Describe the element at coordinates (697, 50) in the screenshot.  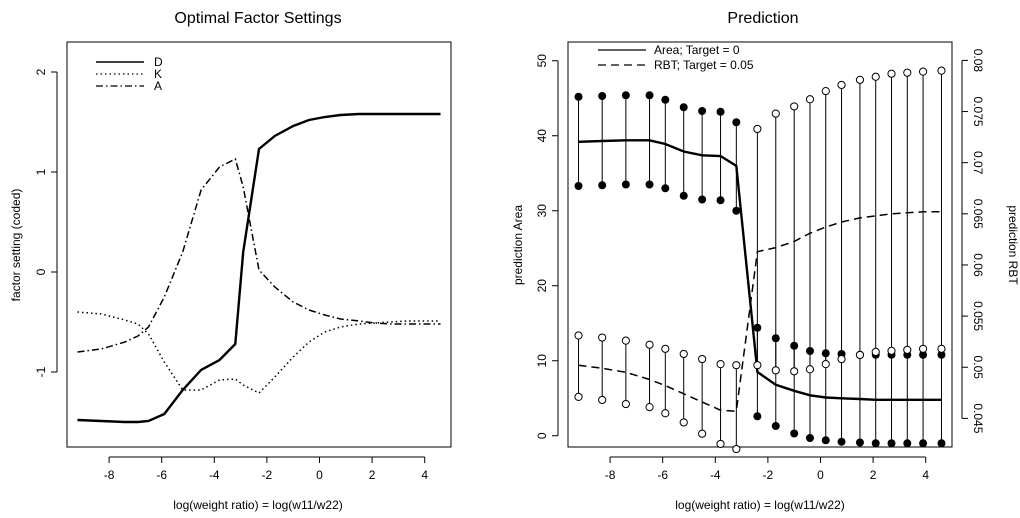
I see `legend-label-0: Area; Target = 0` at that location.